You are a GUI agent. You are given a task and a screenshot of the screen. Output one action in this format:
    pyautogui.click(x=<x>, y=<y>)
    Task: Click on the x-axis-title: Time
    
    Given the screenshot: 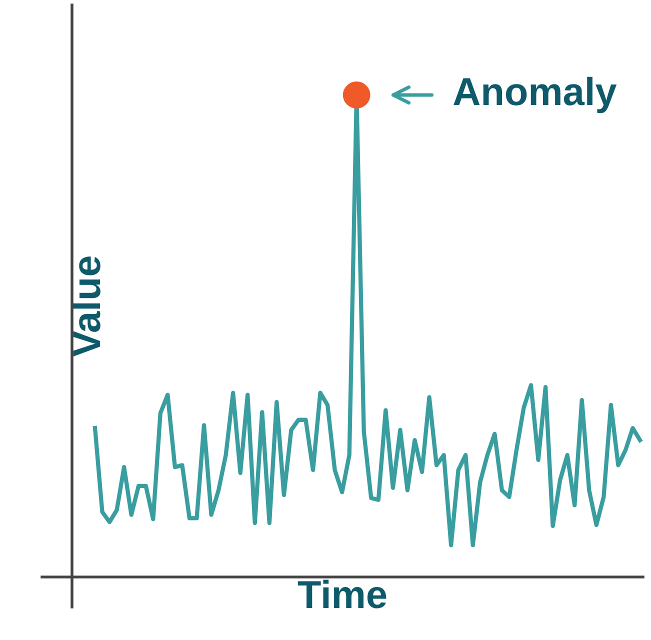 What is the action you would take?
    pyautogui.click(x=342, y=594)
    